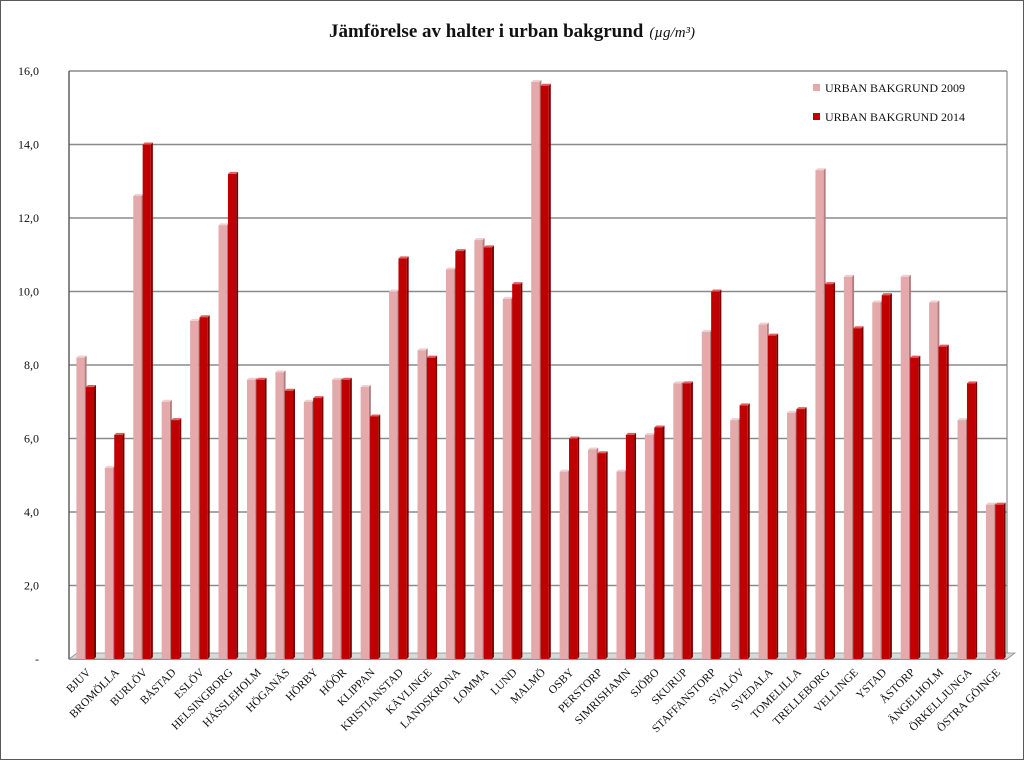  Describe the element at coordinates (28, 145) in the screenshot. I see `y-tick-label: 14,0` at that location.